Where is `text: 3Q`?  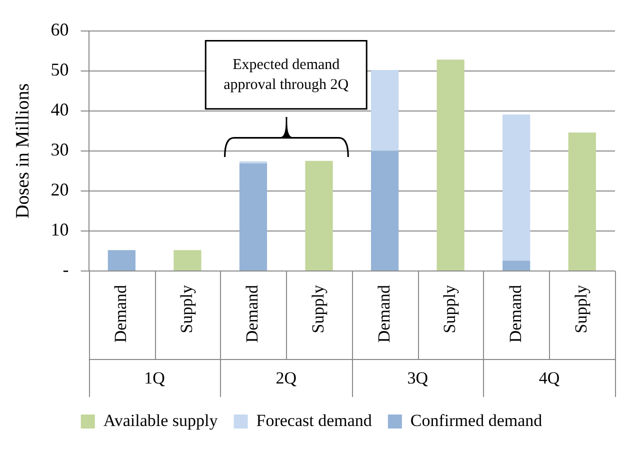 text: 3Q is located at coordinates (417, 378).